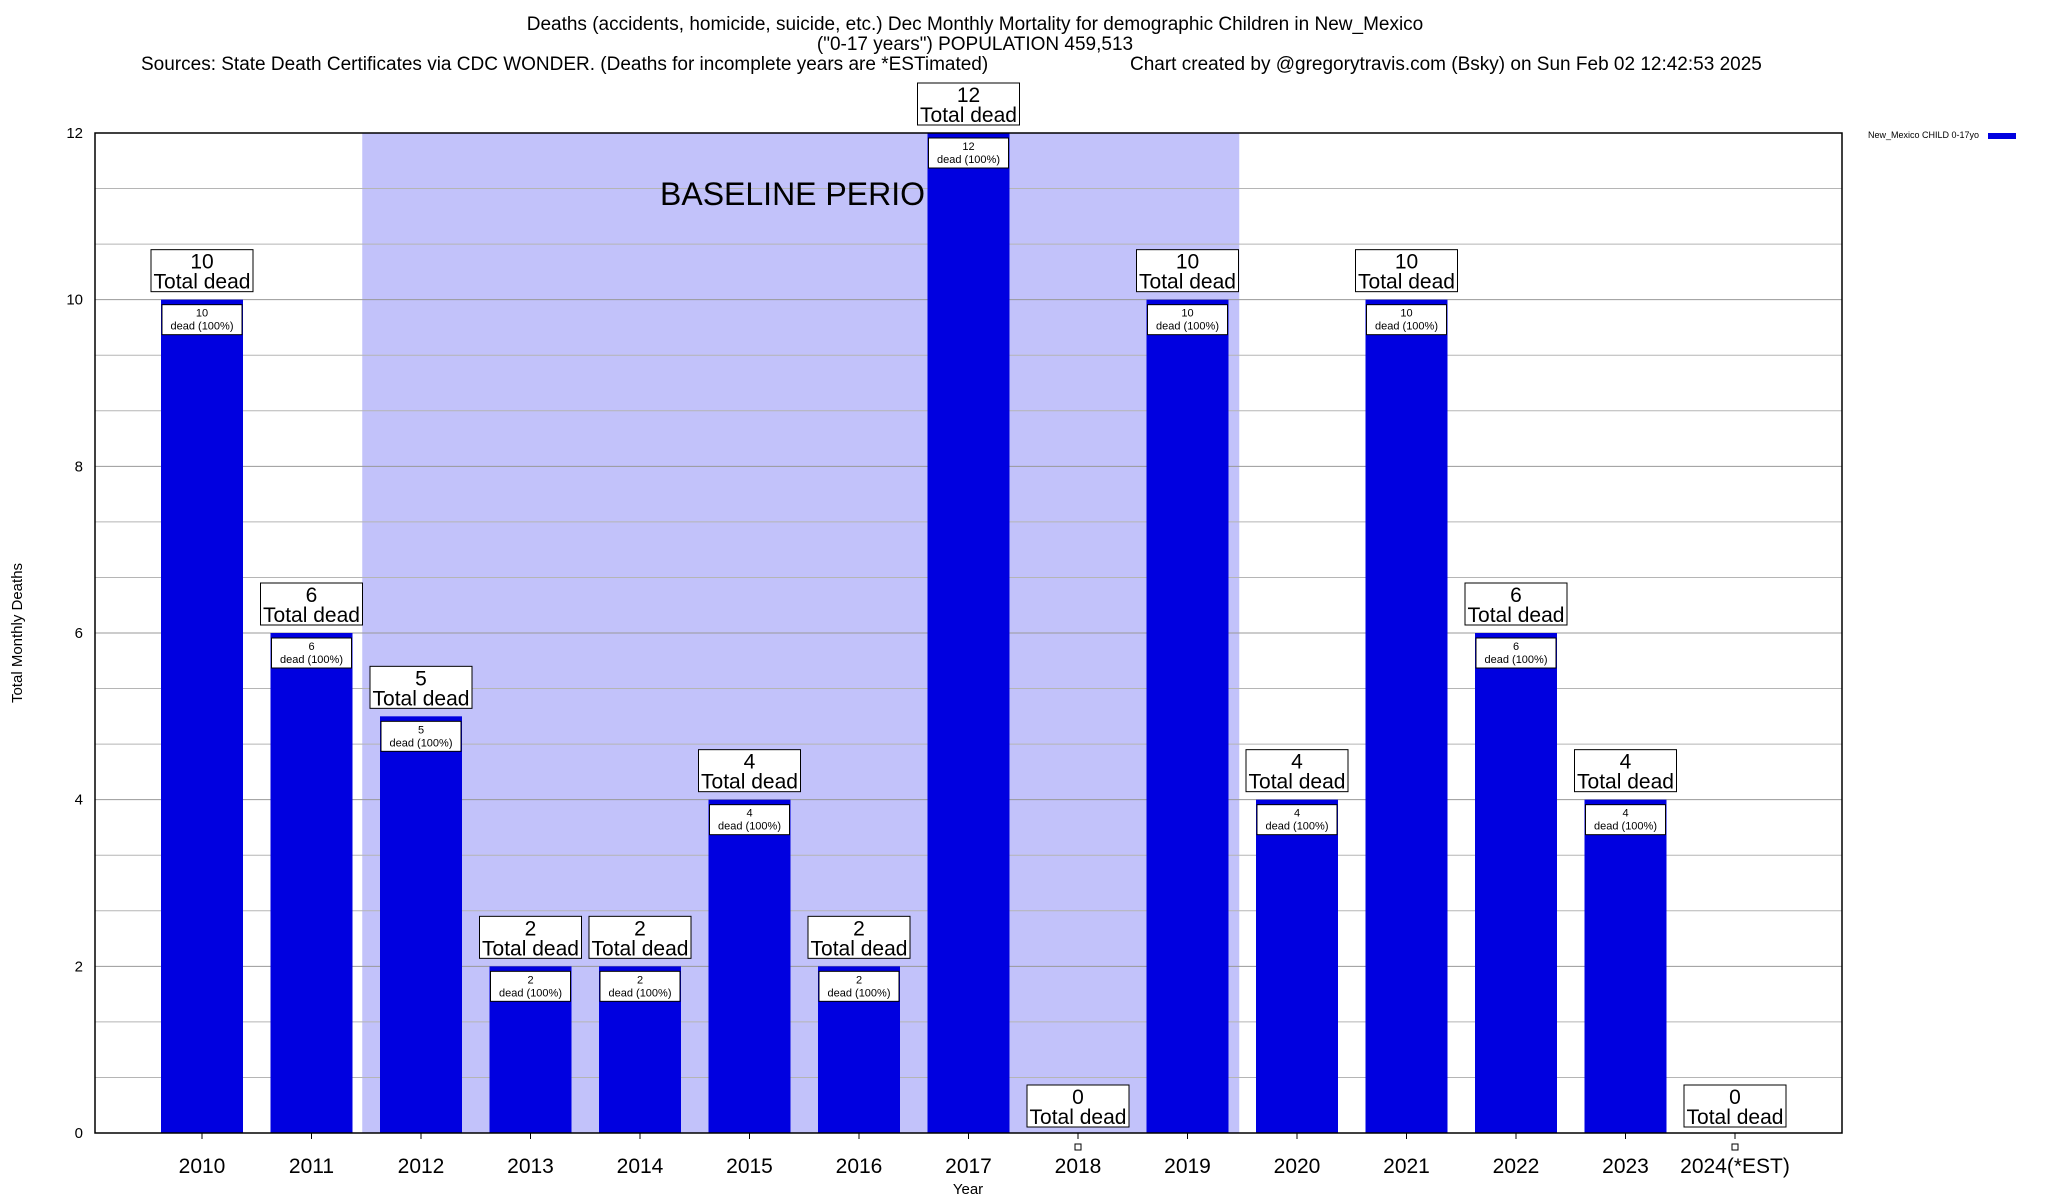  What do you see at coordinates (1078, 1166) in the screenshot?
I see `x-tick-label: 2018` at bounding box center [1078, 1166].